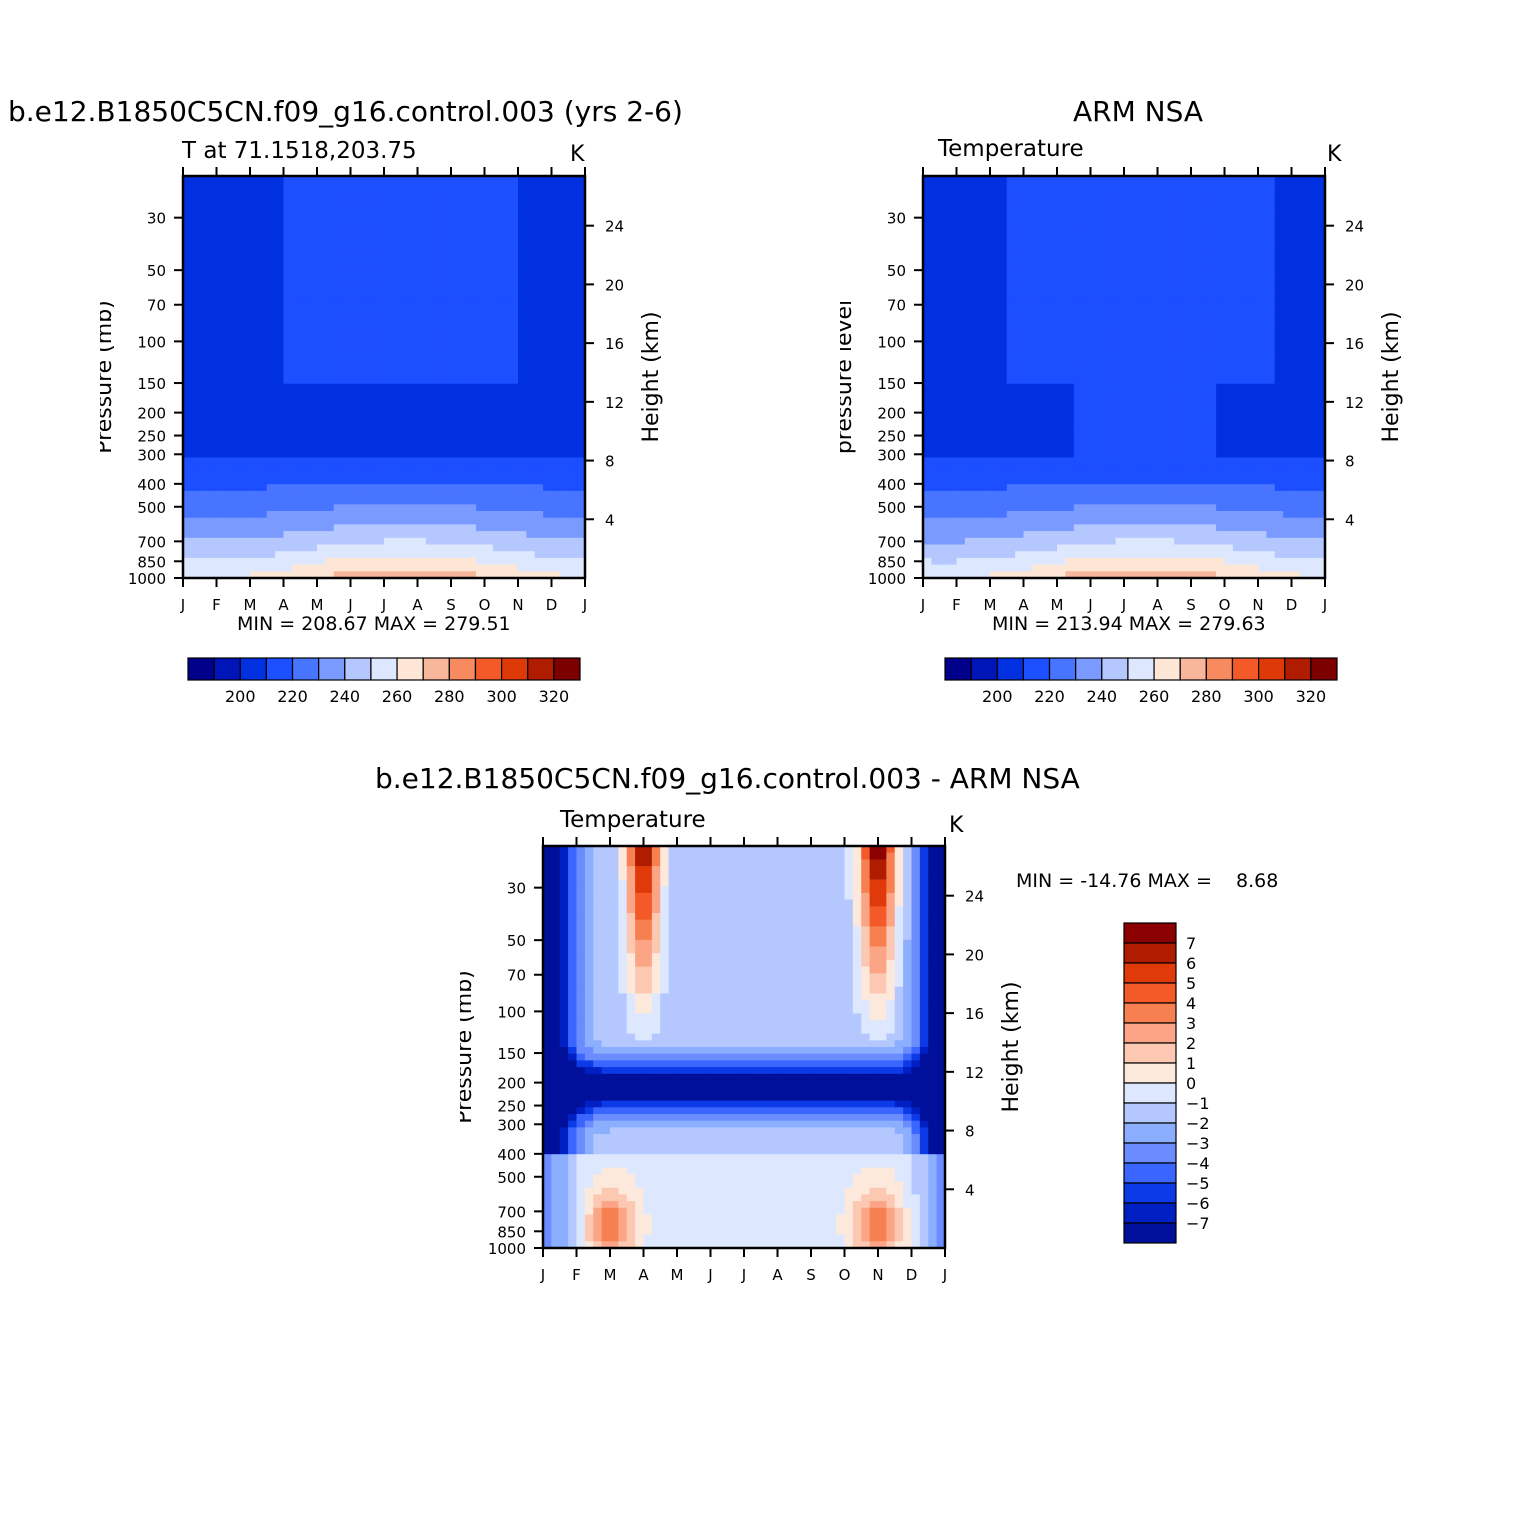 This screenshot has height=1525, width=1525. Describe the element at coordinates (462, 669) in the screenshot. I see `model-colorbar-swatch` at that location.